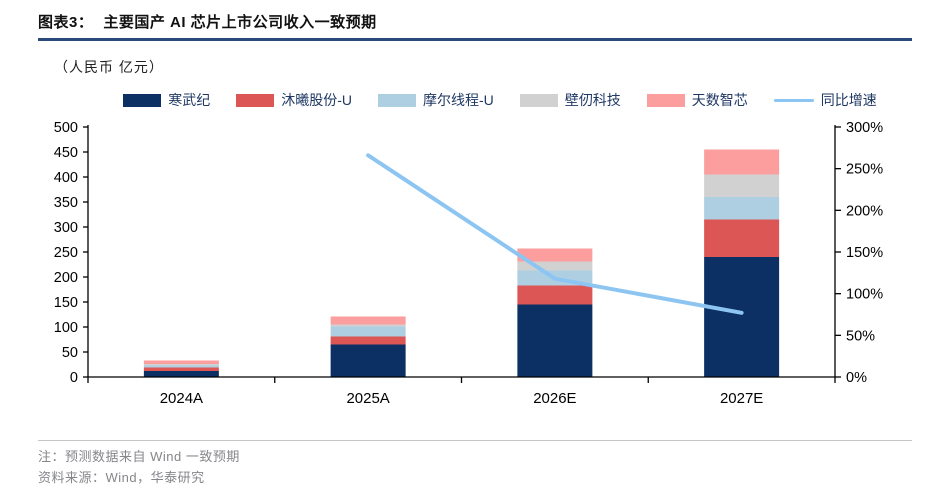 The image size is (930, 500). Describe the element at coordinates (66, 178) in the screenshot. I see `left-axis-tick-label: 400` at that location.